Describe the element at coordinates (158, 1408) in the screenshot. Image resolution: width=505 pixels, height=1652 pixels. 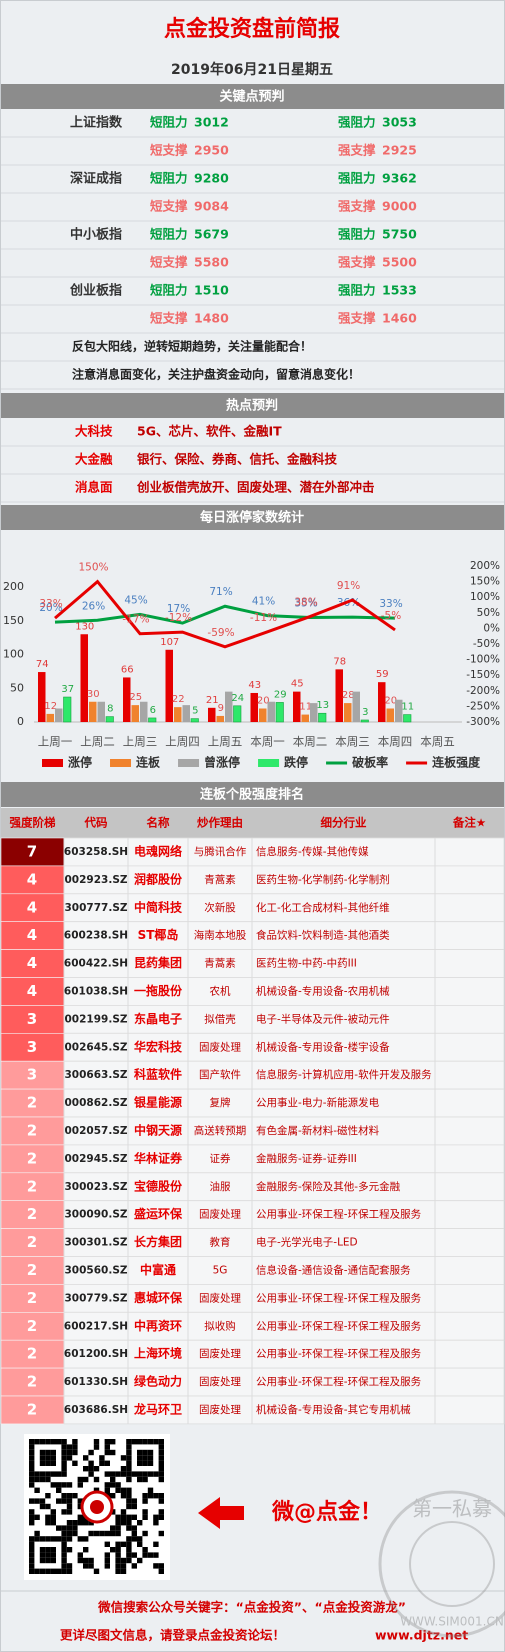
I see `table-cell: 龙马环卫` at that location.